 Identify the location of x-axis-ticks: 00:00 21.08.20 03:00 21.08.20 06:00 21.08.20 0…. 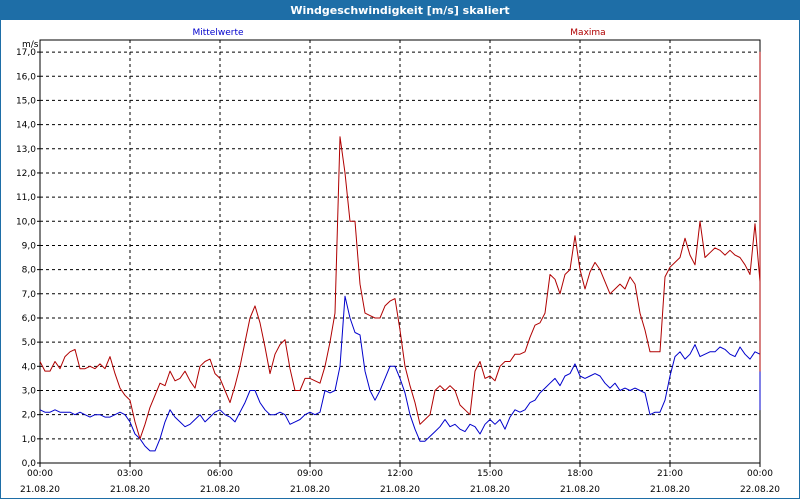
(400, 479).